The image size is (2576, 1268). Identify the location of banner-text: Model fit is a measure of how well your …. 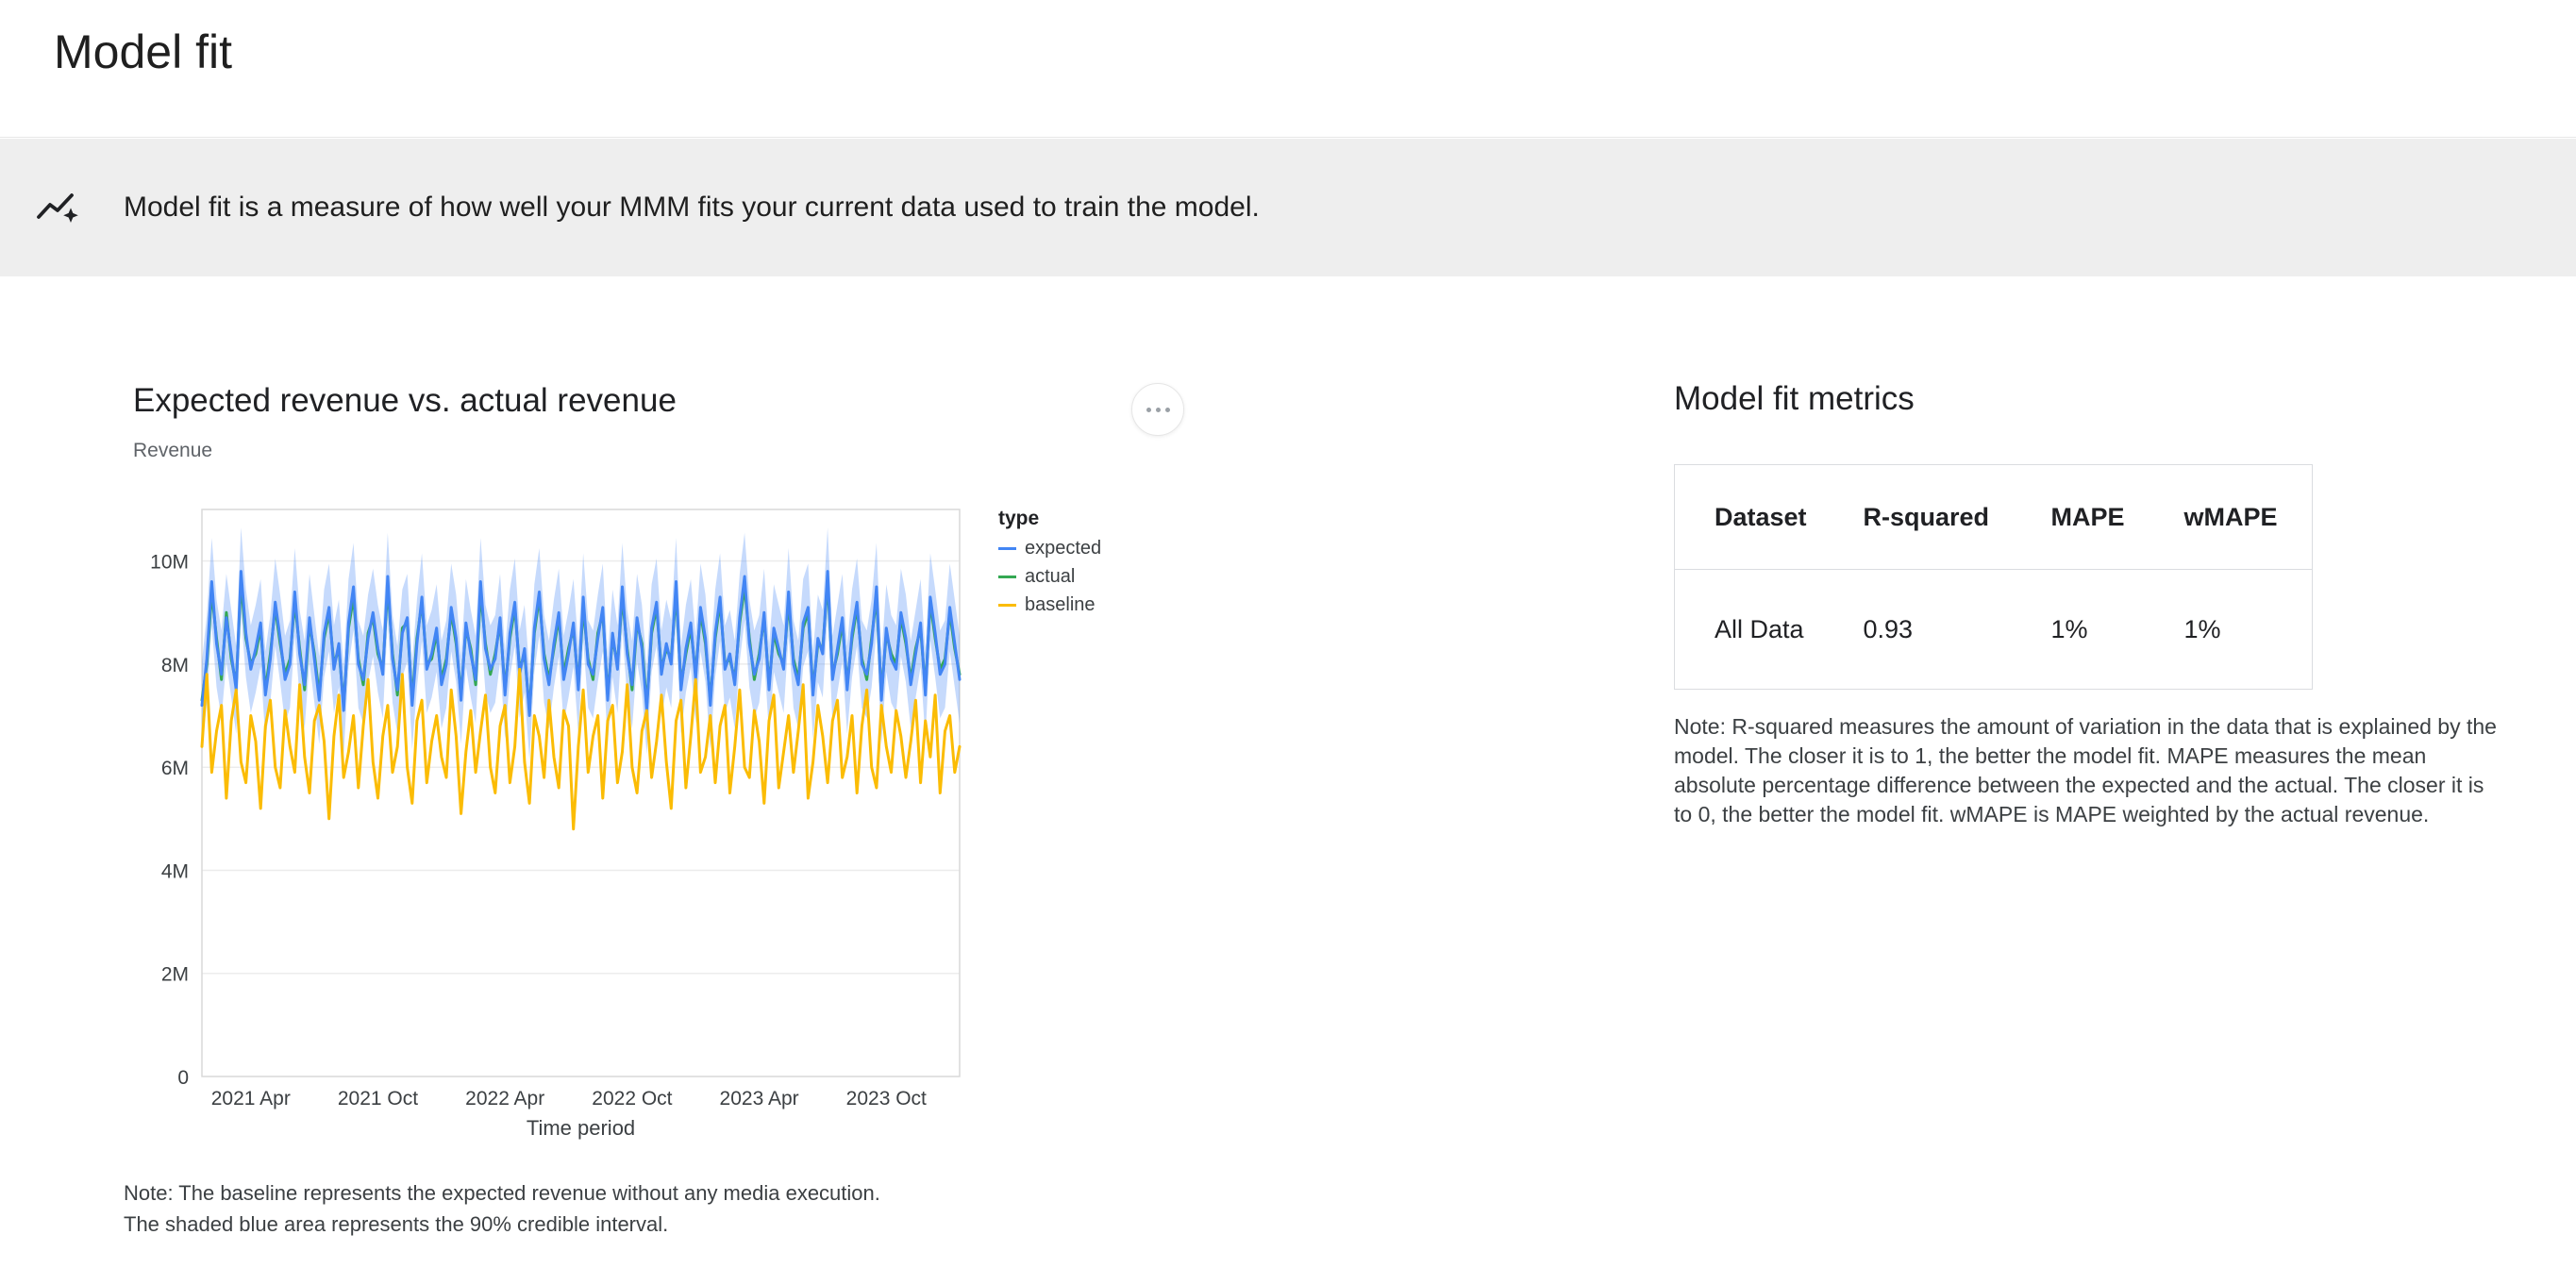
(692, 207).